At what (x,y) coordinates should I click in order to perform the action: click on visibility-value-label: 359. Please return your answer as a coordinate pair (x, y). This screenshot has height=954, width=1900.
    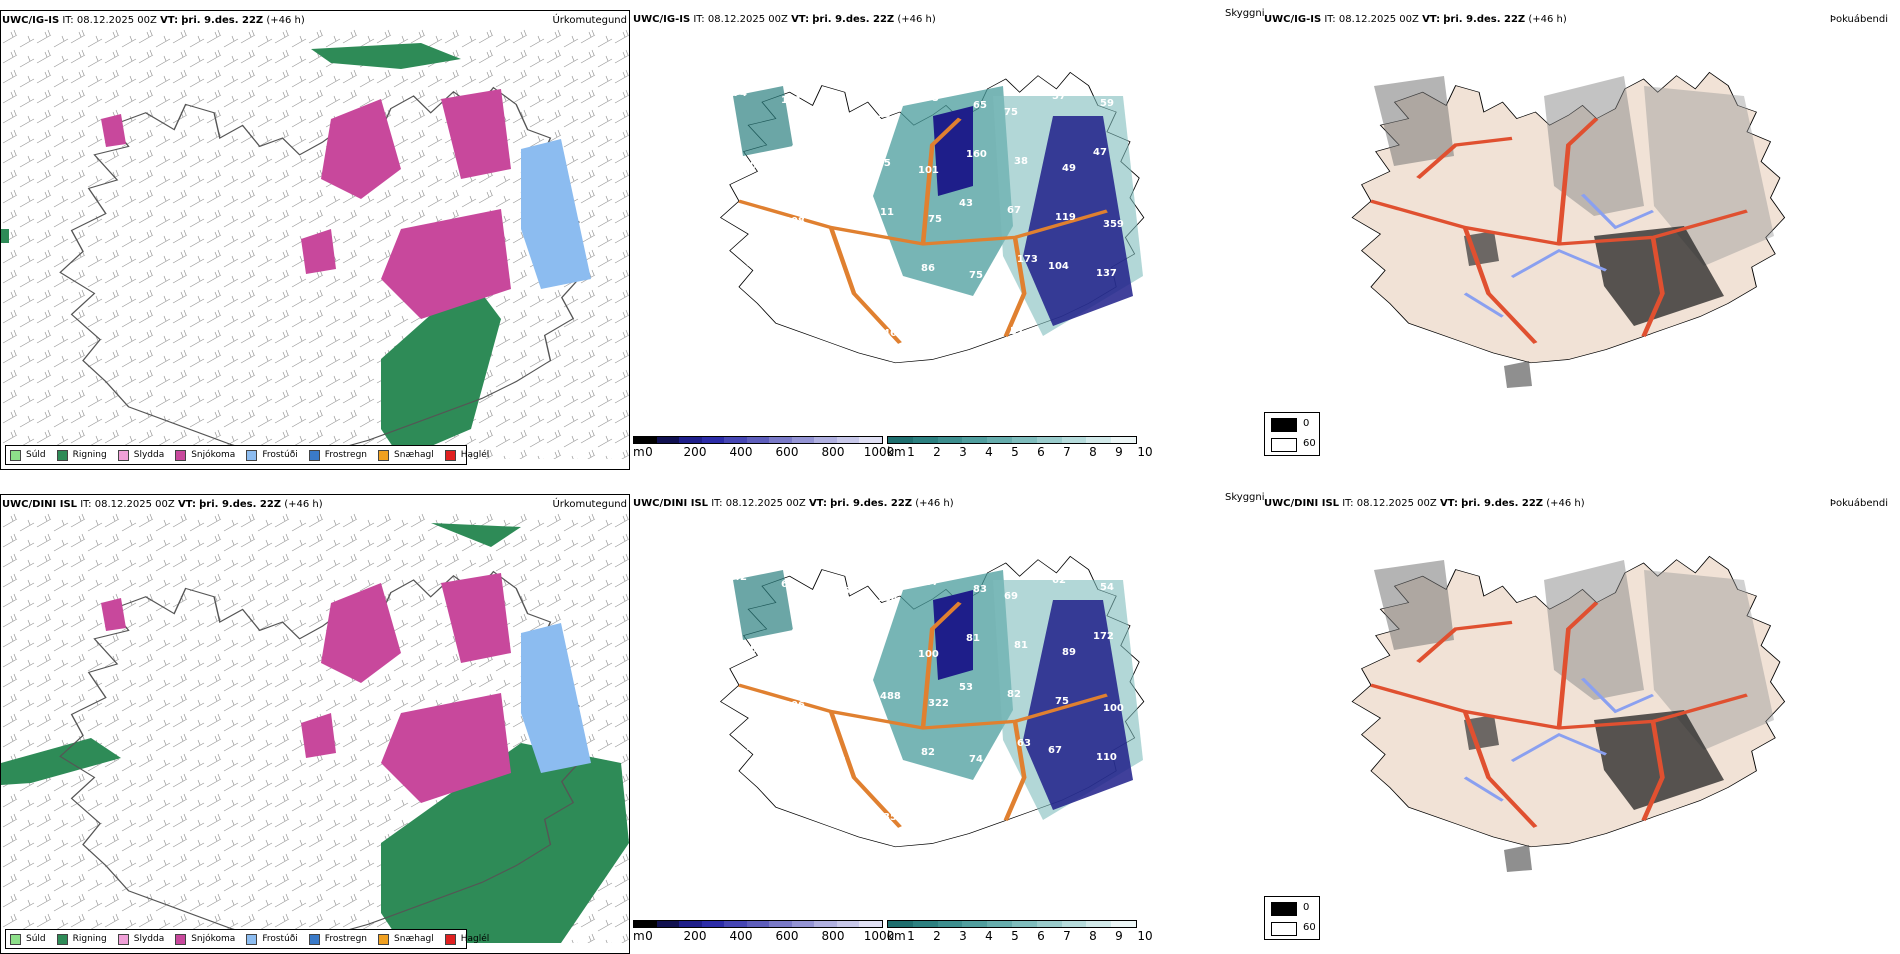
    Looking at the image, I should click on (1113, 224).